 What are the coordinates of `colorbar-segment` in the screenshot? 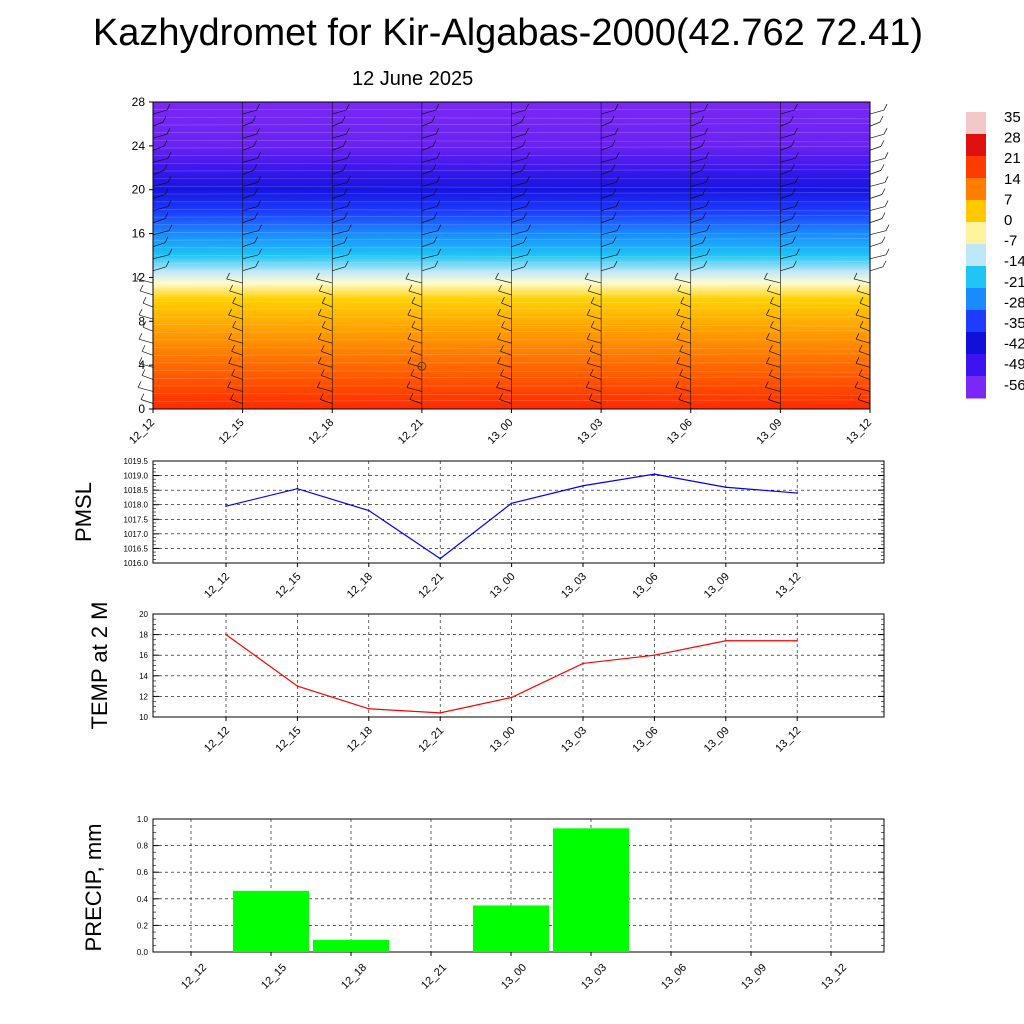 It's located at (976, 211).